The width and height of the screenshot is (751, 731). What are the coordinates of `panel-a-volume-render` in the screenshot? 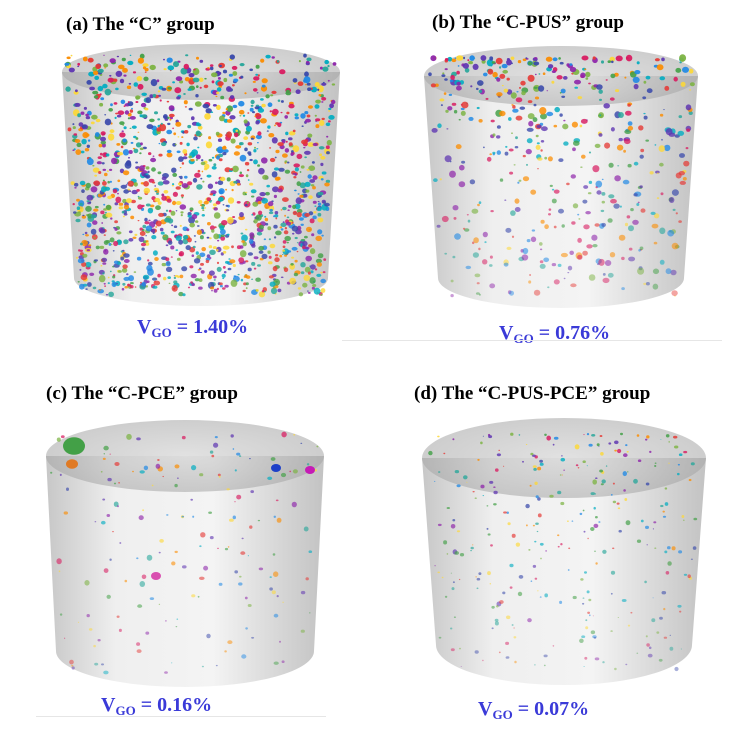 It's located at (201, 175).